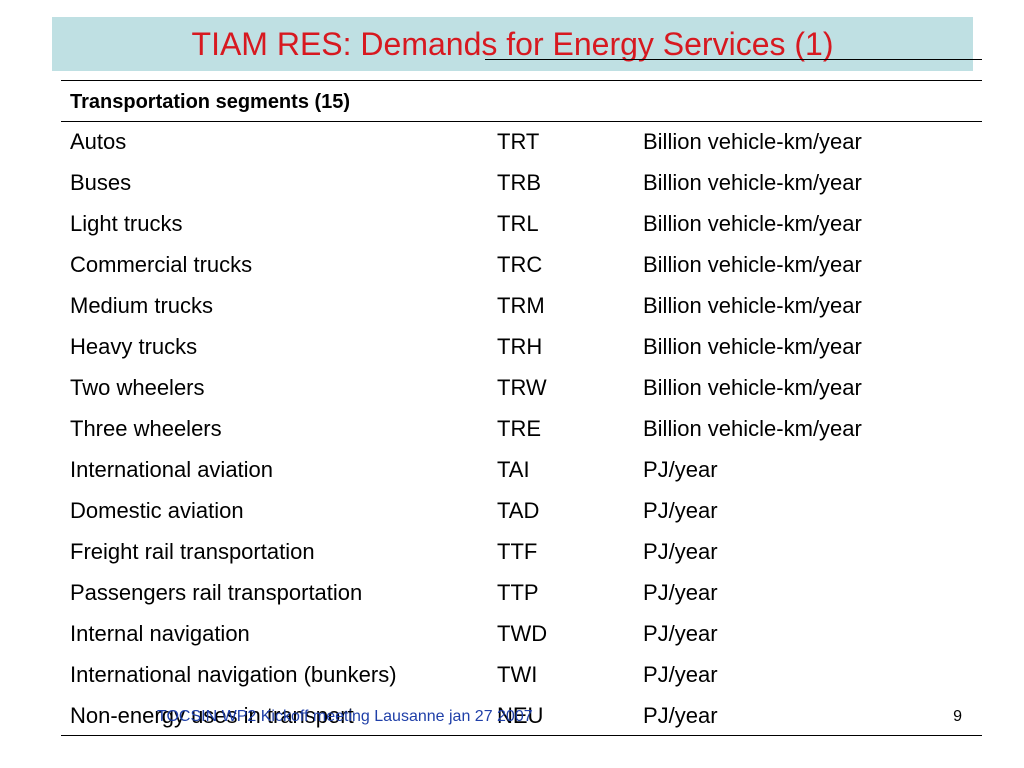 The image size is (1024, 768). What do you see at coordinates (517, 674) in the screenshot?
I see `code-cell: TWI` at bounding box center [517, 674].